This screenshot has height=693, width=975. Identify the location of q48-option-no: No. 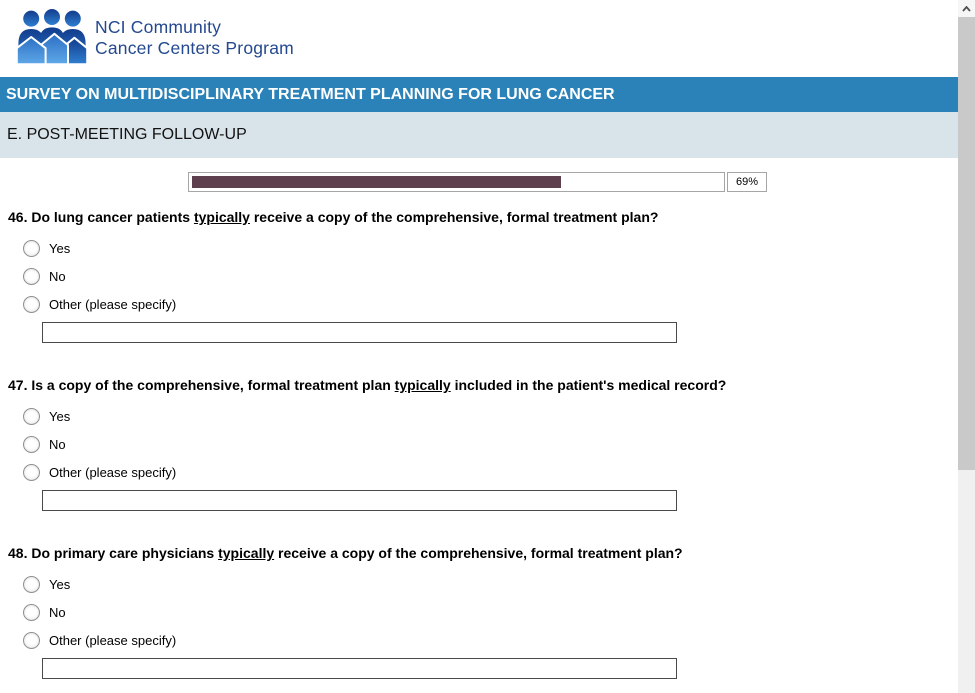
(44, 612).